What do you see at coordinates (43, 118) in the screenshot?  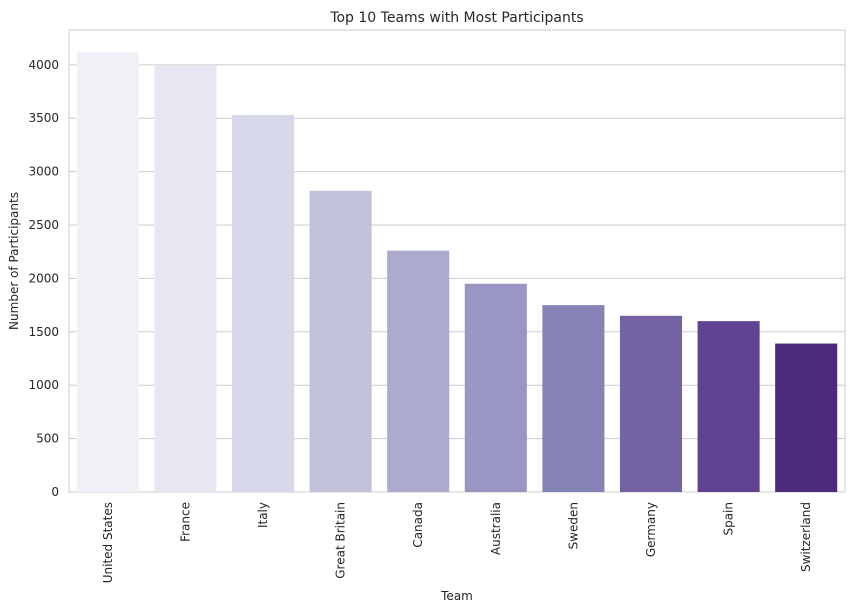 I see `y-tick-label: 3500` at bounding box center [43, 118].